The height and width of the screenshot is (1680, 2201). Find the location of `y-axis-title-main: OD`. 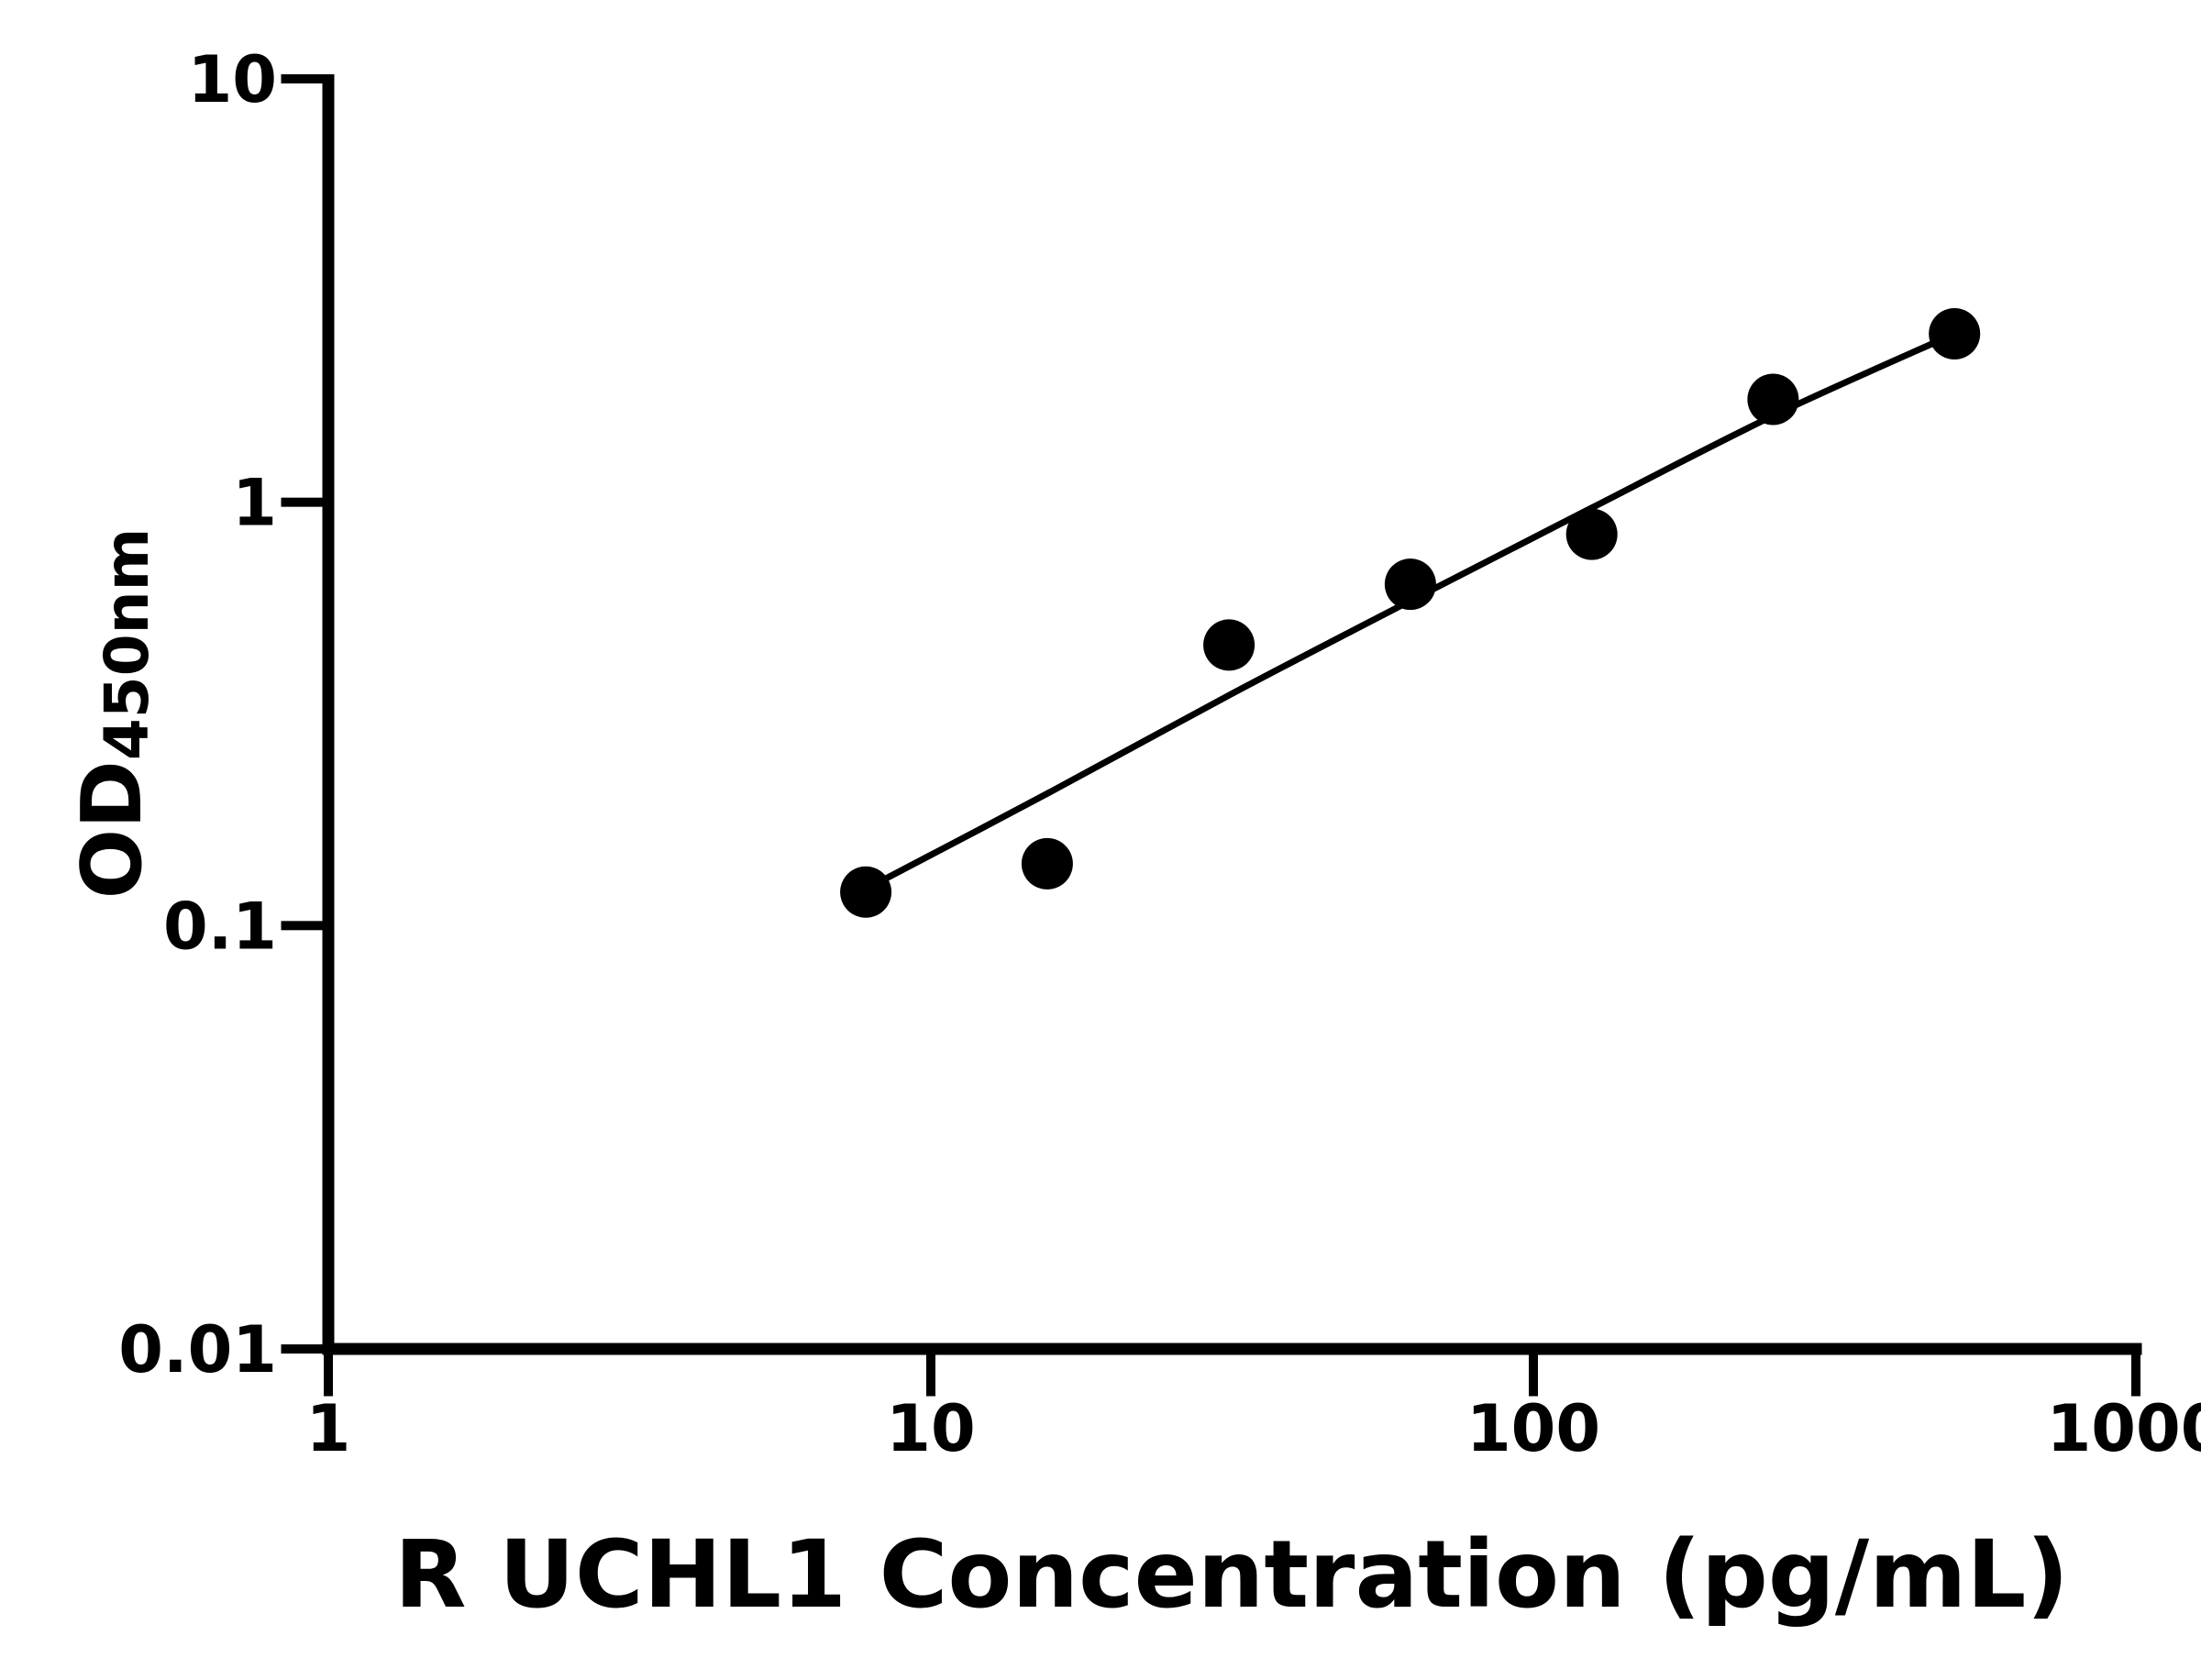

y-axis-title-main: OD is located at coordinates (112, 829).